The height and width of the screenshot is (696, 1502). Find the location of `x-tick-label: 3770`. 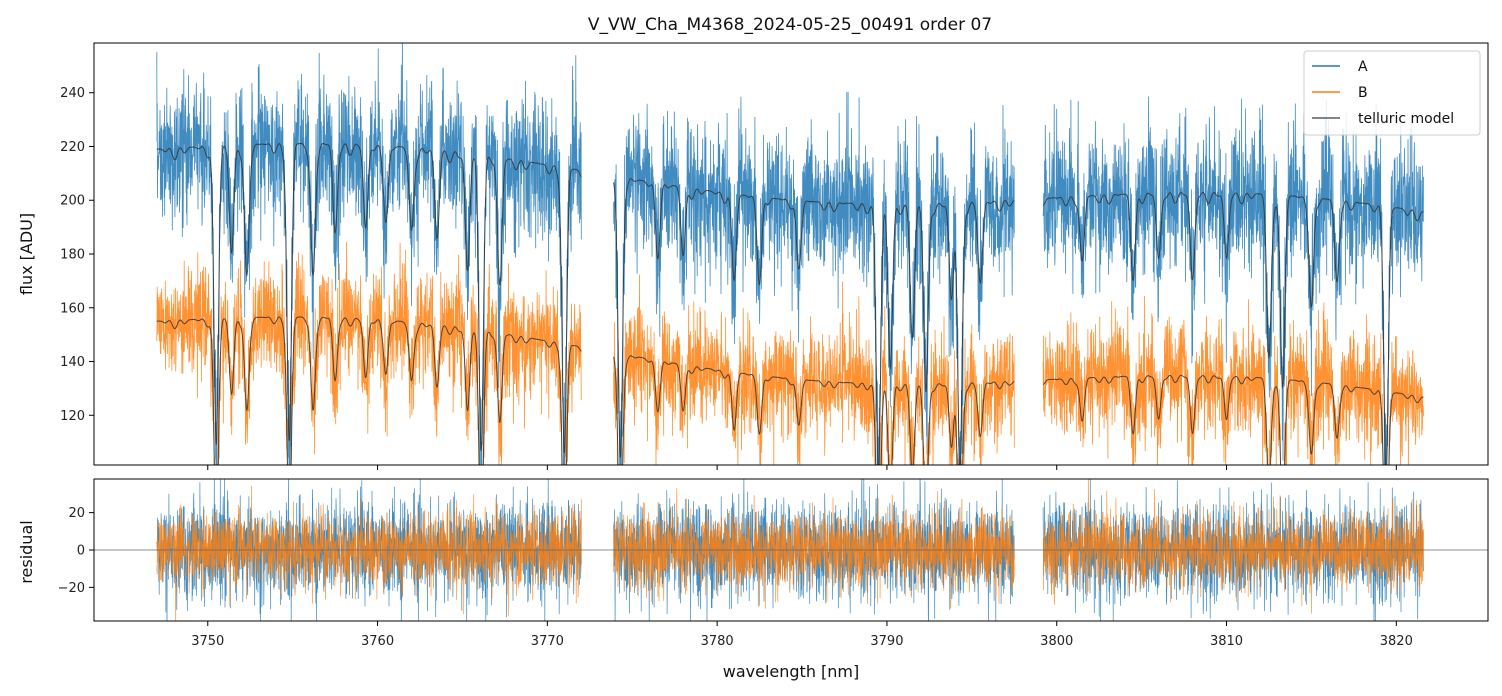

x-tick-label: 3770 is located at coordinates (547, 641).